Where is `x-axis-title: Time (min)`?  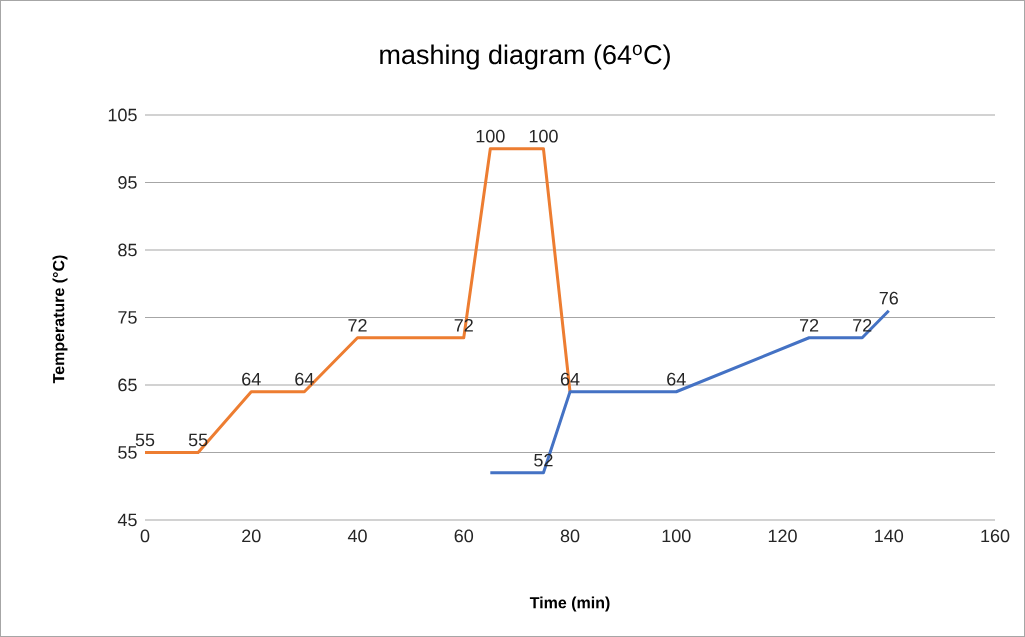
x-axis-title: Time (min) is located at coordinates (569, 604).